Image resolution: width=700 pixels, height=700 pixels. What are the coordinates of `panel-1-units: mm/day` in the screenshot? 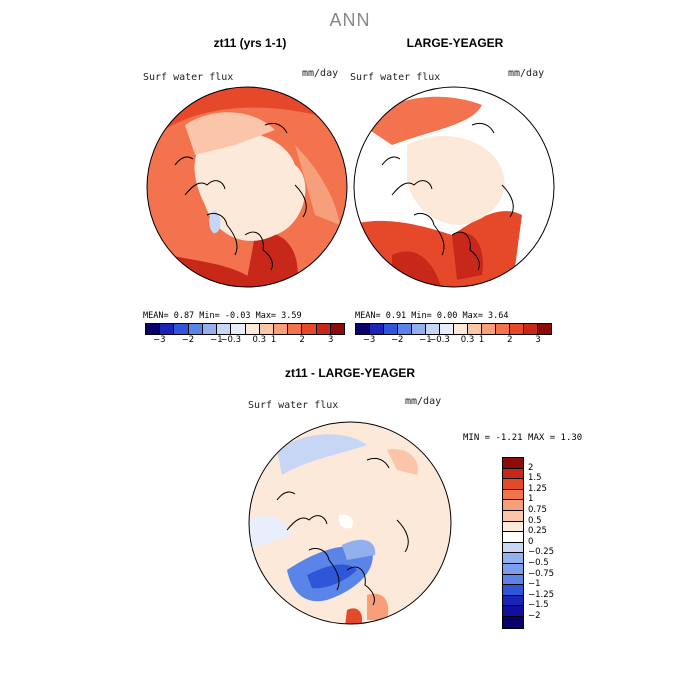 It's located at (320, 73).